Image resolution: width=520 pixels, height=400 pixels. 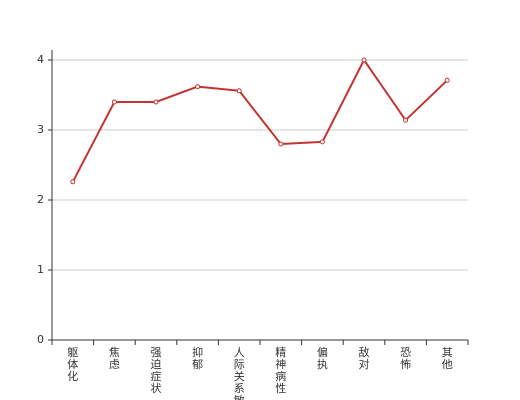 I want to click on y-tick-label: 0, so click(x=40, y=339).